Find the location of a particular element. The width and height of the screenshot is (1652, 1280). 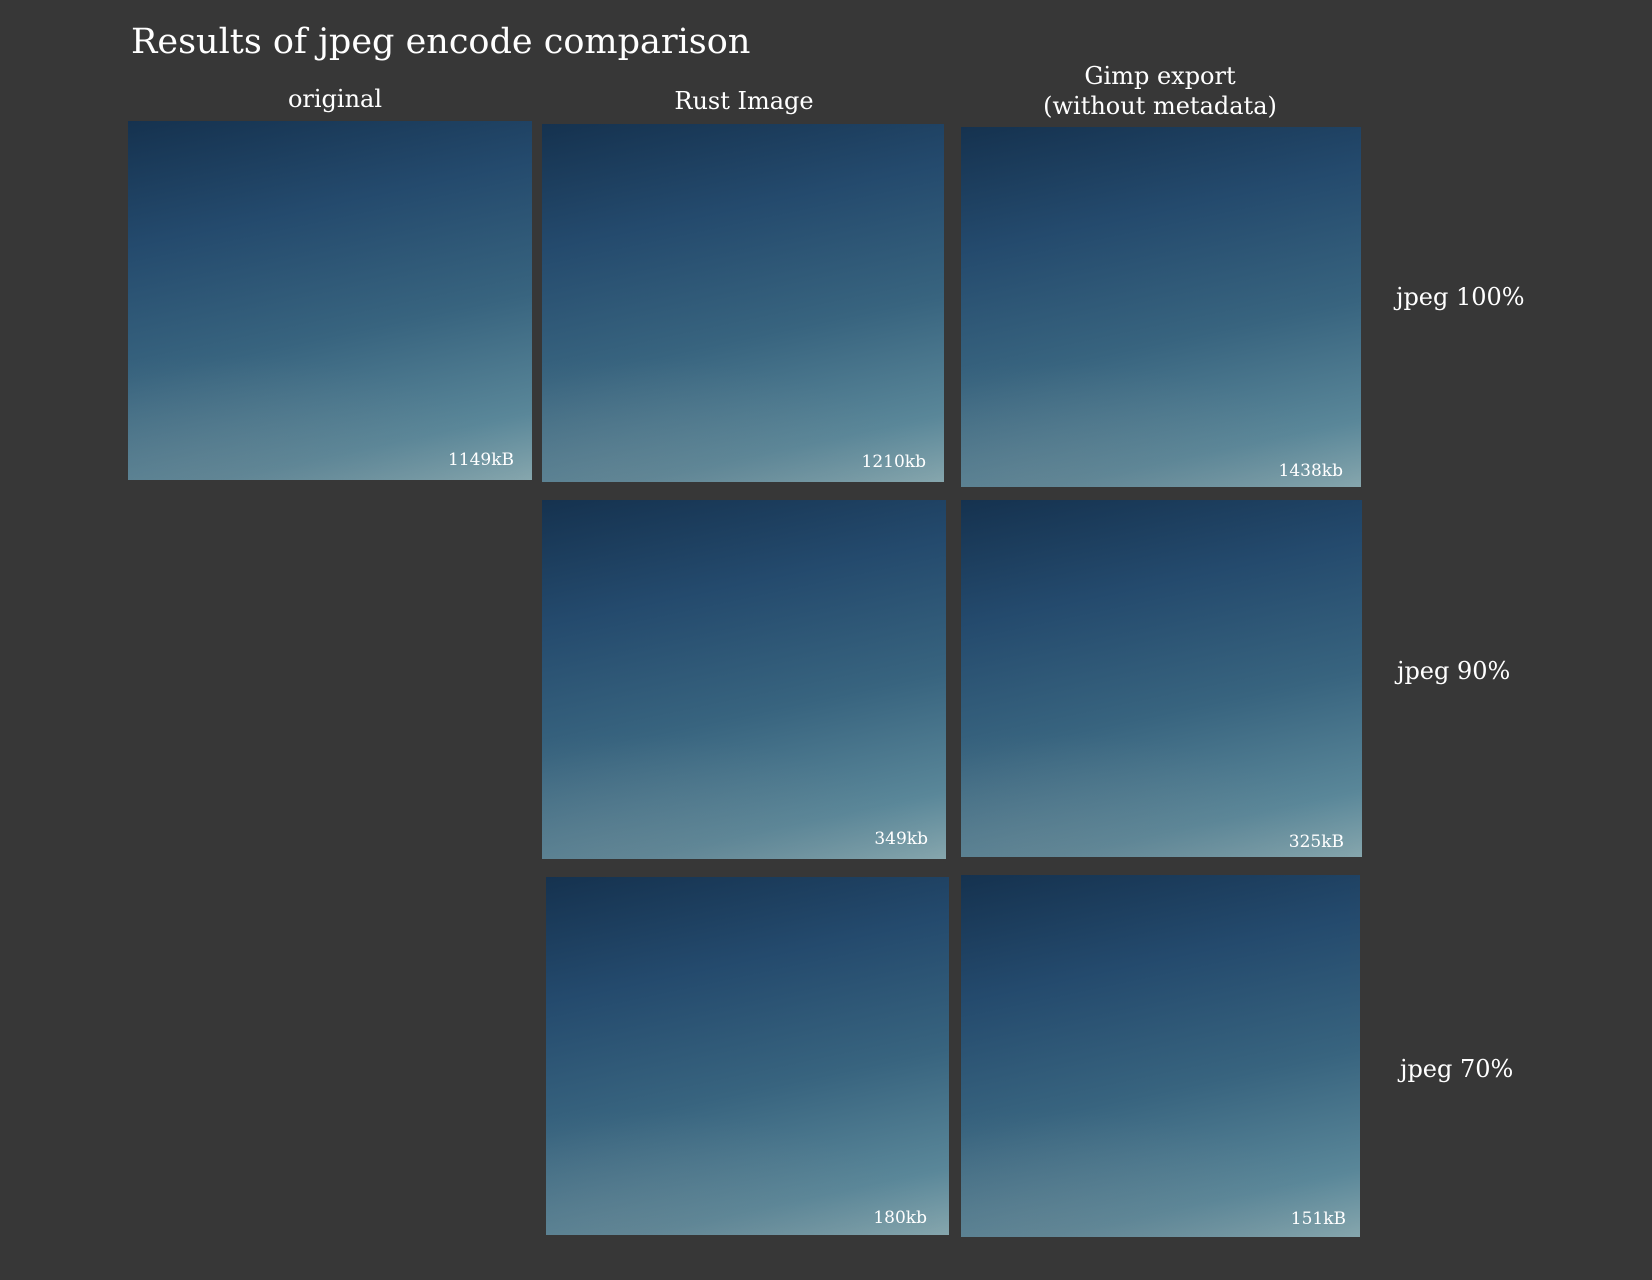

column-header-gimp-line2: (without metadata) is located at coordinates (1160, 106).